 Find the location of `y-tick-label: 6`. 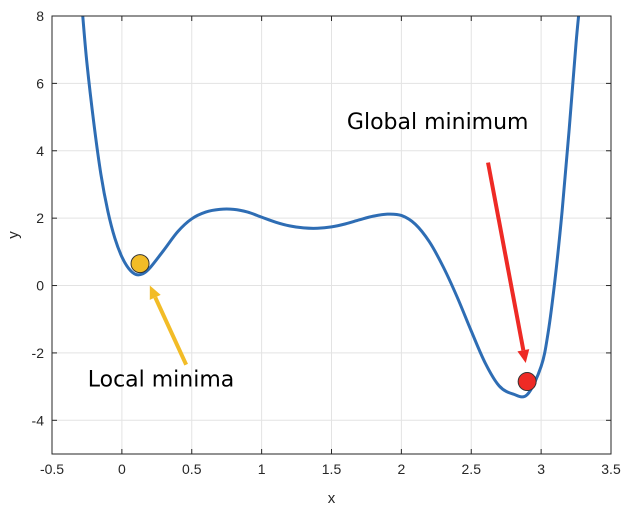

y-tick-label: 6 is located at coordinates (40, 83).